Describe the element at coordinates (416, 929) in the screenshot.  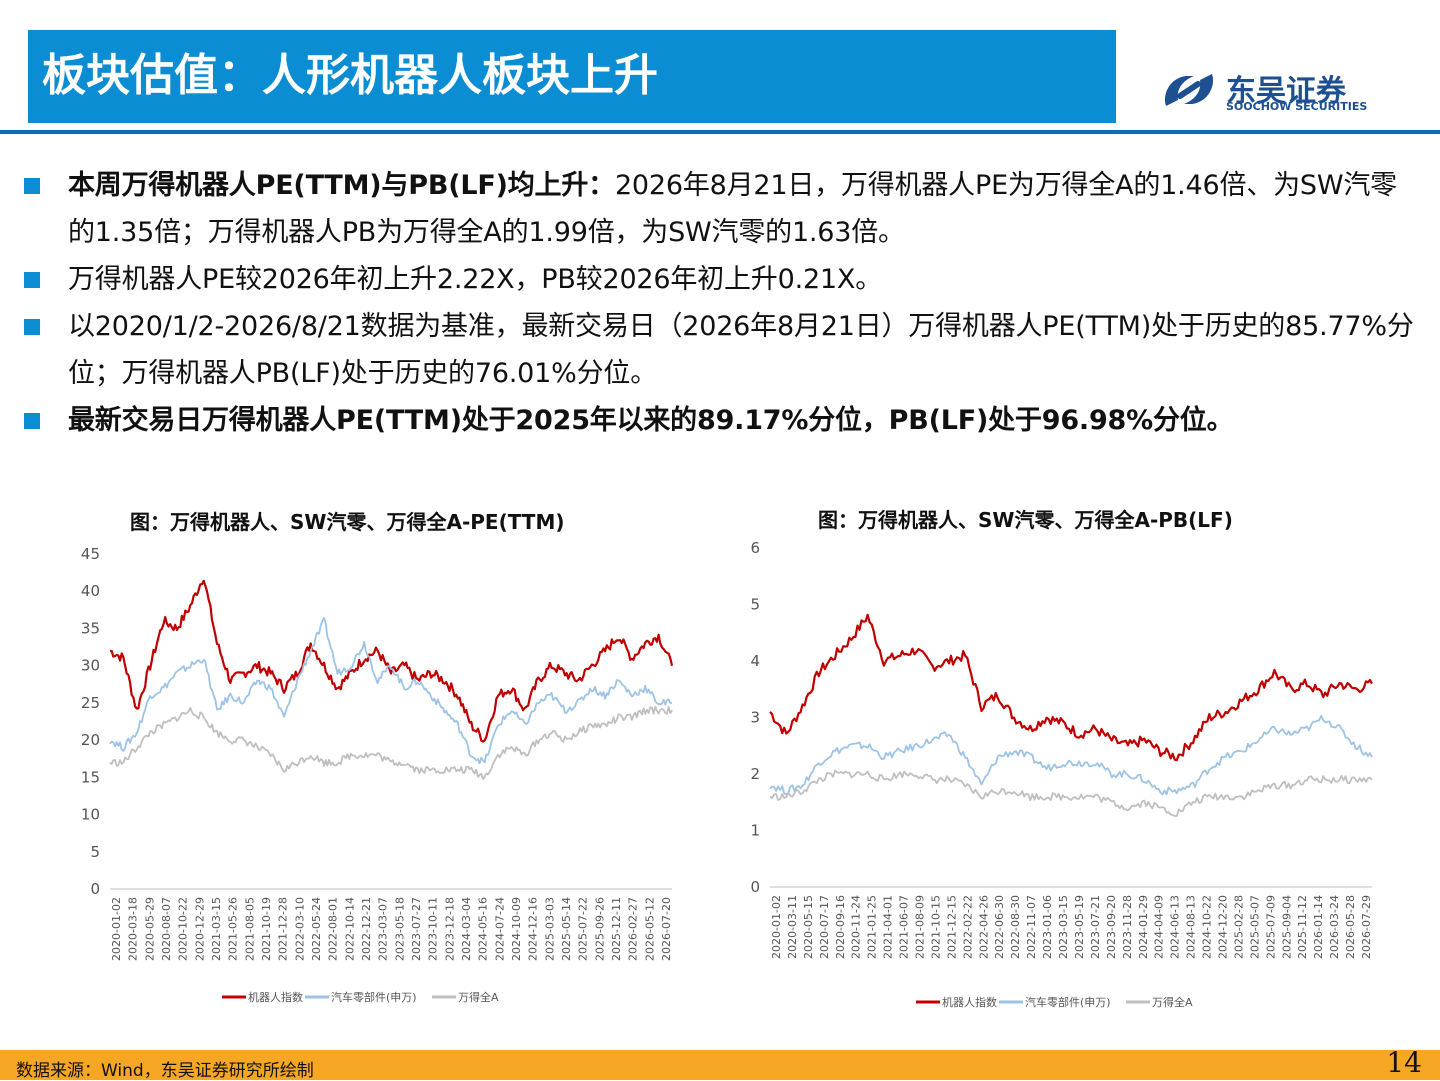
I see `pe-x-tick-label: 2023-07-27` at that location.